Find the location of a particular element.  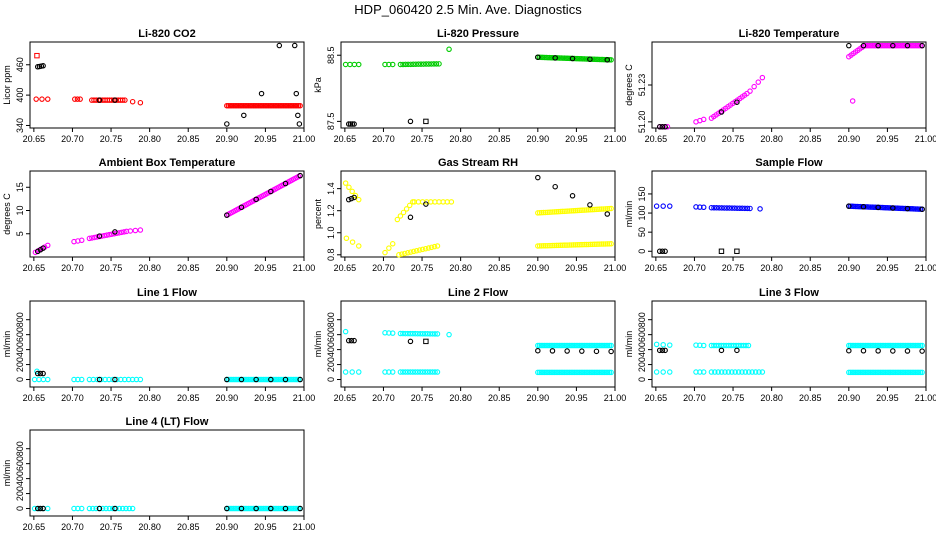

x-tick-label: 20.75 is located at coordinates (733, 268).